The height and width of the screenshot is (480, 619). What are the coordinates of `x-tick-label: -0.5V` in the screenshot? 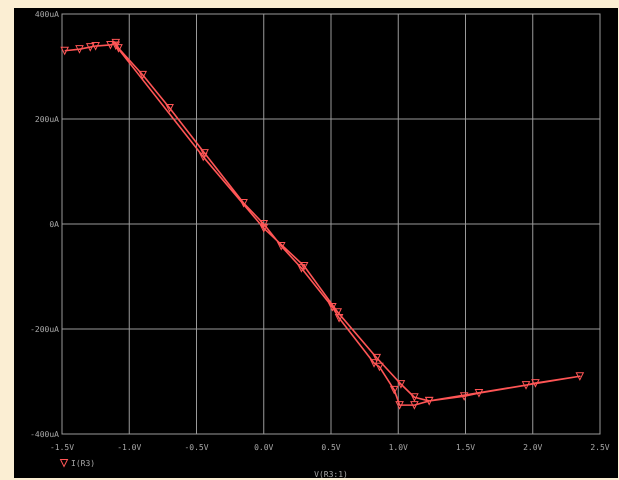 It's located at (196, 447).